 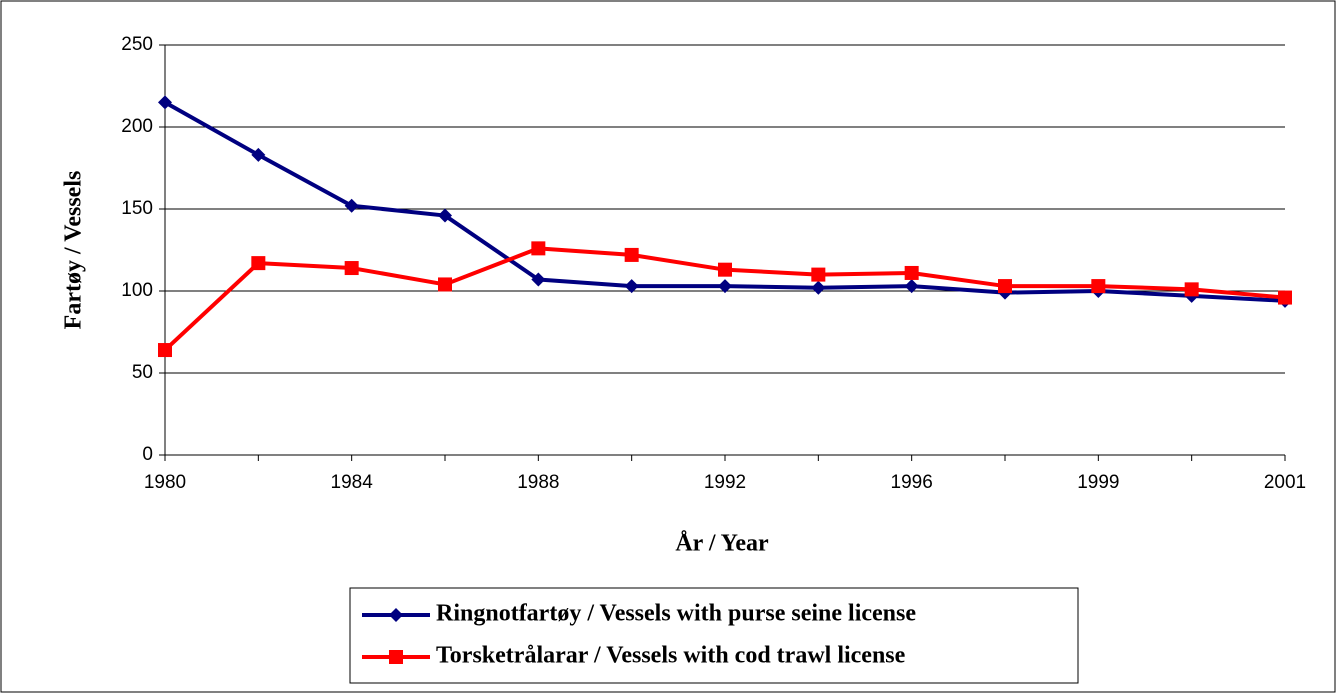 I want to click on x-tick-label: 1988, so click(x=538, y=482).